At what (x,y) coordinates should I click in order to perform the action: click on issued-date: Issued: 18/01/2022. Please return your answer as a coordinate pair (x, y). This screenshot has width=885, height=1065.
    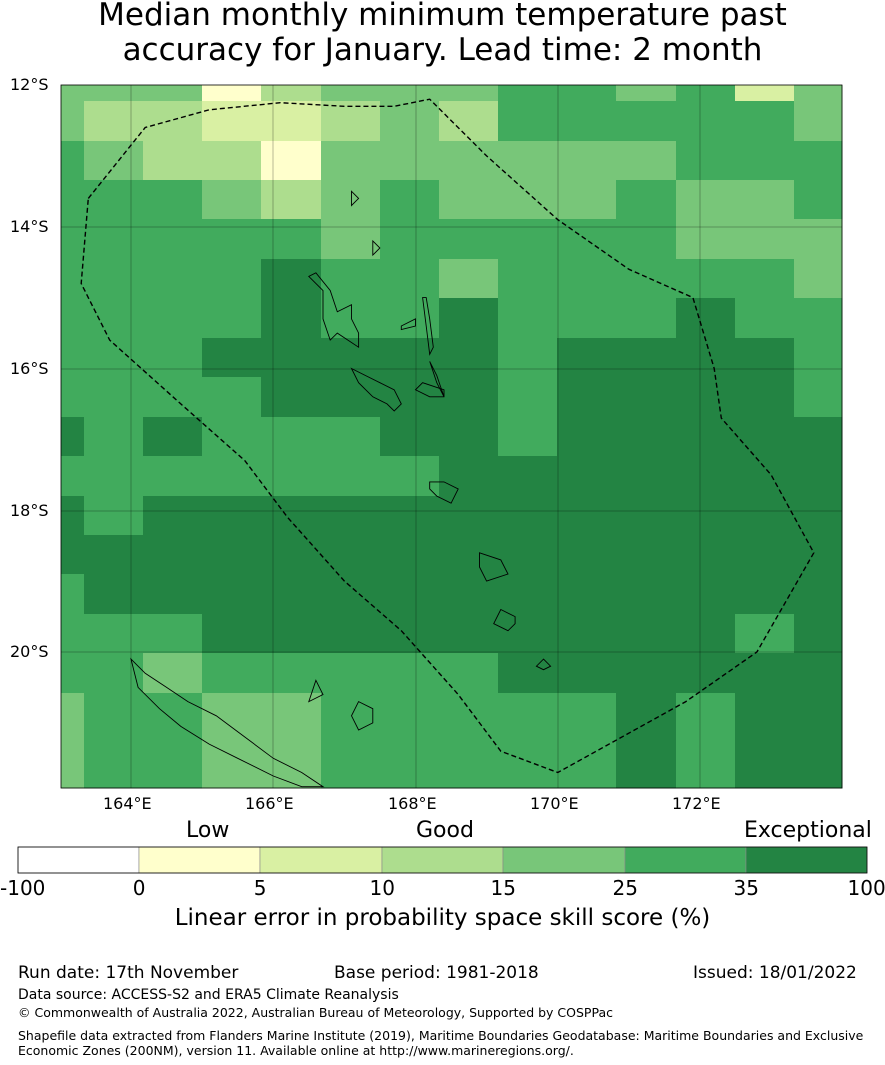
    Looking at the image, I should click on (775, 973).